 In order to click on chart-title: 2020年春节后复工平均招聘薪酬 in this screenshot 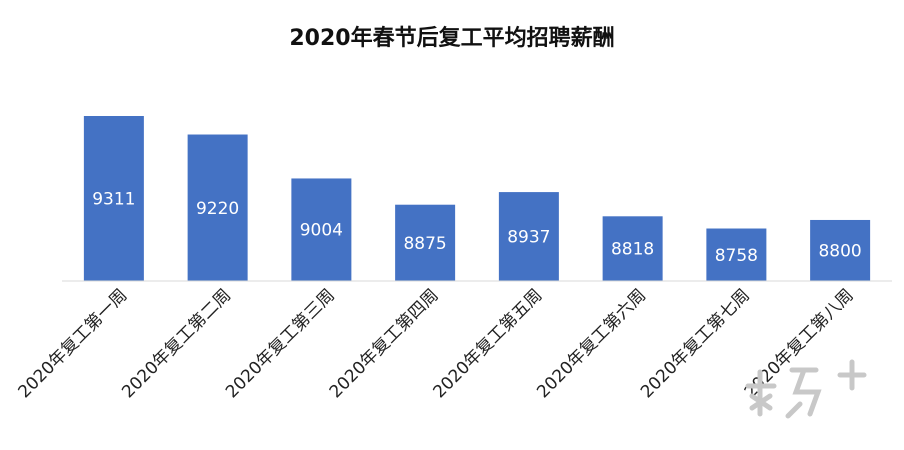, I will do `click(452, 38)`.